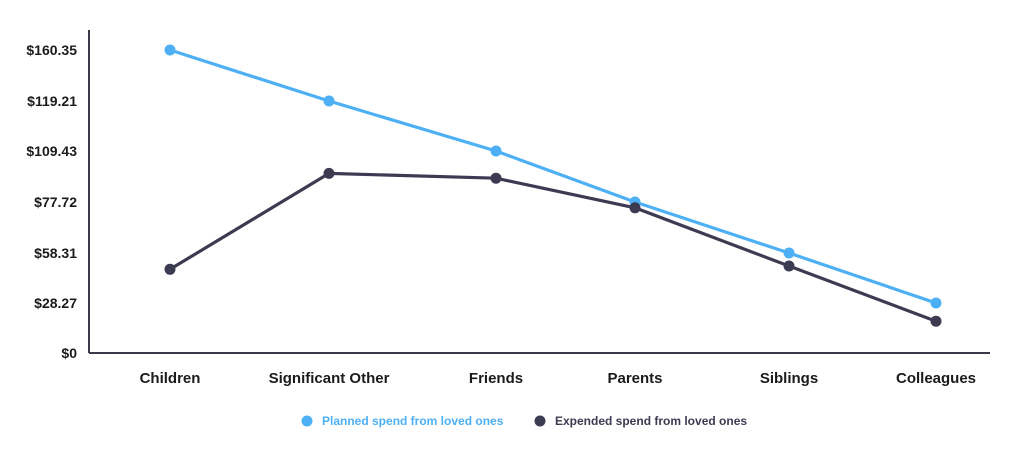 The height and width of the screenshot is (451, 1024). I want to click on y-tick-label: $160.35, so click(51, 50).